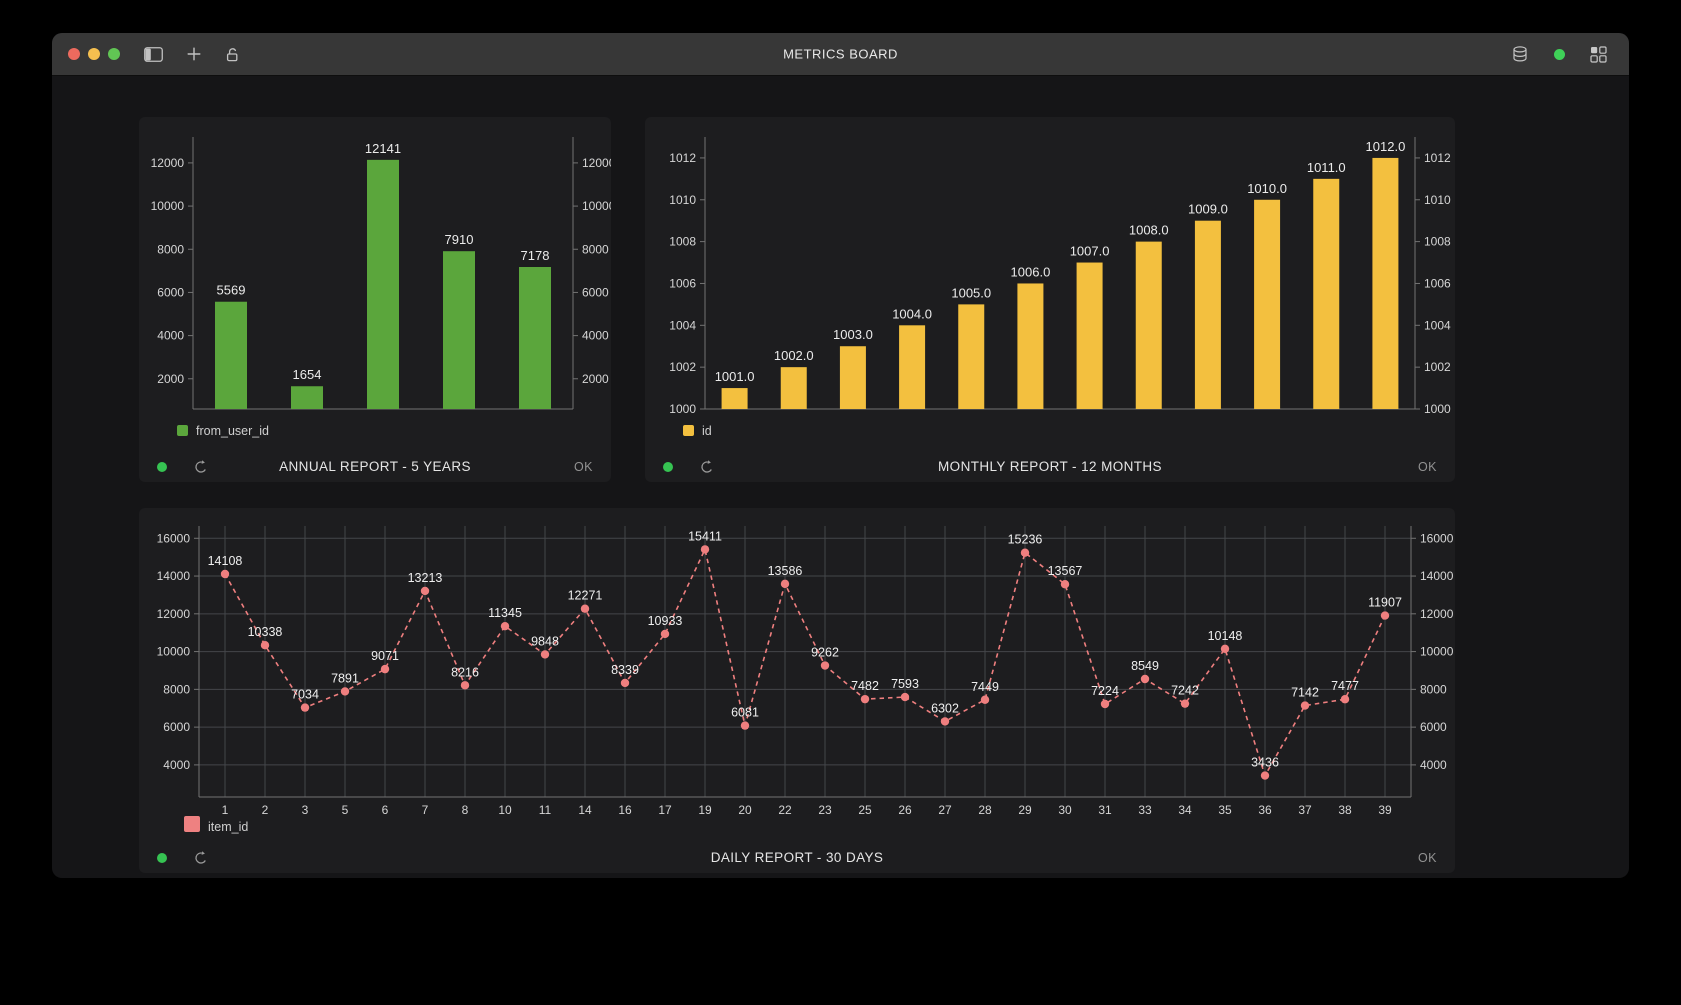 Image resolution: width=1681 pixels, height=1005 pixels. I want to click on x-axis-label: 39, so click(1385, 810).